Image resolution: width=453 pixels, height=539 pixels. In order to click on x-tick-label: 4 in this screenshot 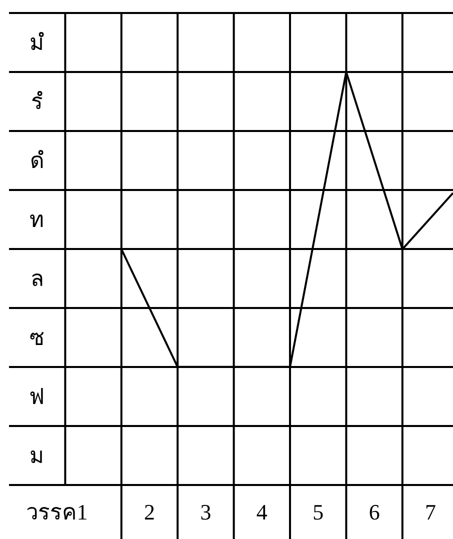, I will do `click(262, 512)`.